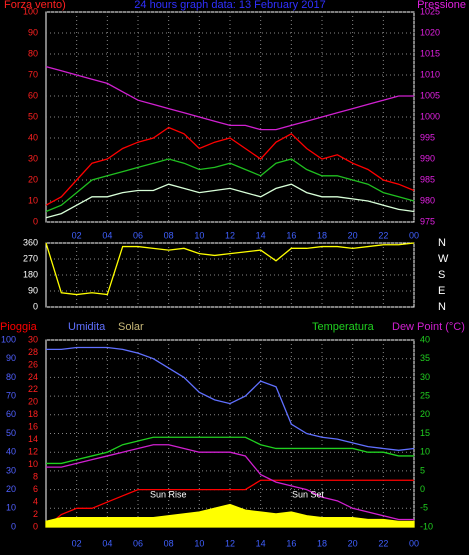 The height and width of the screenshot is (555, 469). Describe the element at coordinates (424, 508) in the screenshot. I see `y2-tick-label: -5` at that location.